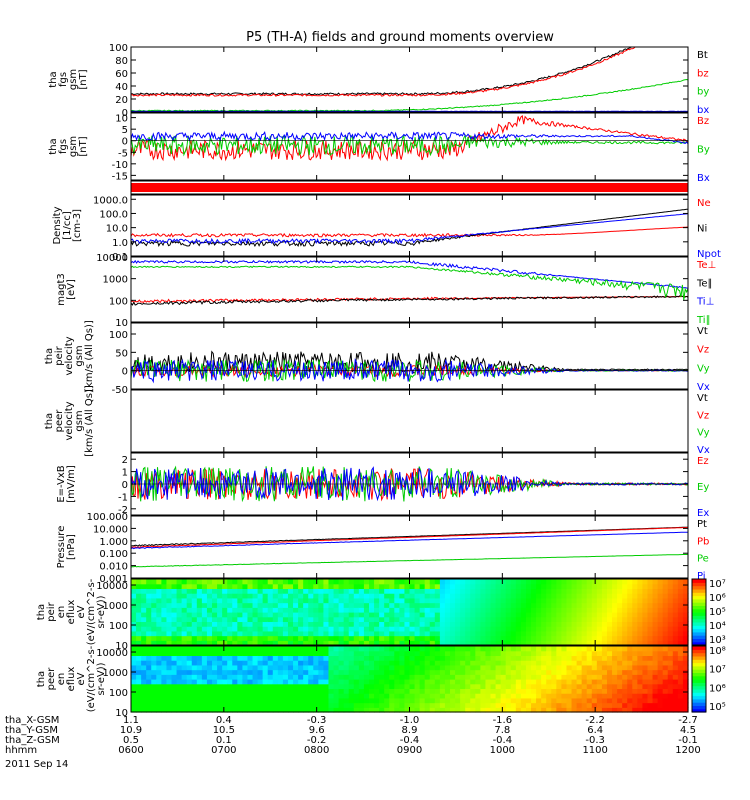 The width and height of the screenshot is (750, 800). What do you see at coordinates (49, 421) in the screenshot?
I see `y-axis-label: tha` at bounding box center [49, 421].